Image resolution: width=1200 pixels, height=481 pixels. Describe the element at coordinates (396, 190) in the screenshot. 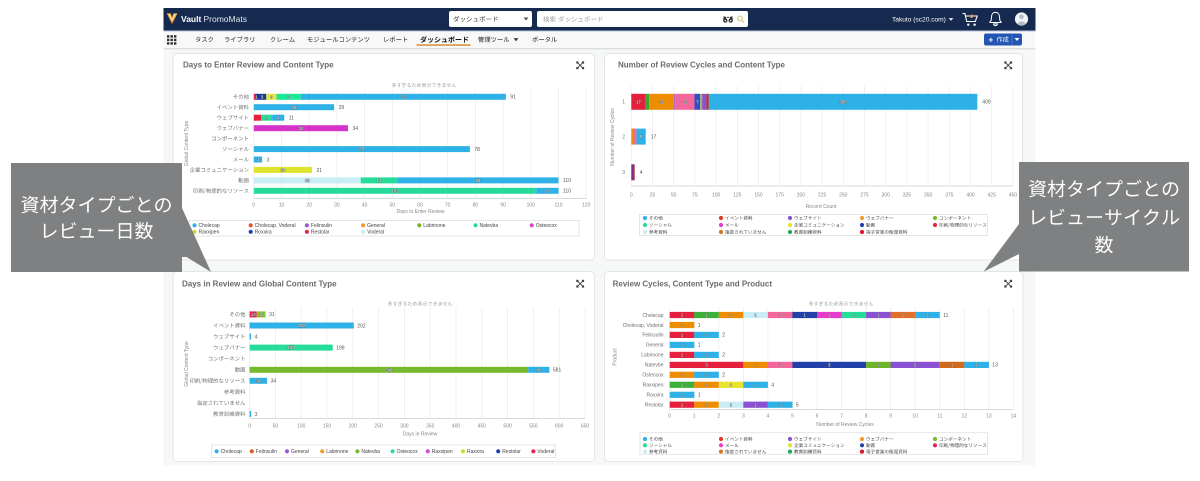

I see `svg-text: 102` at that location.